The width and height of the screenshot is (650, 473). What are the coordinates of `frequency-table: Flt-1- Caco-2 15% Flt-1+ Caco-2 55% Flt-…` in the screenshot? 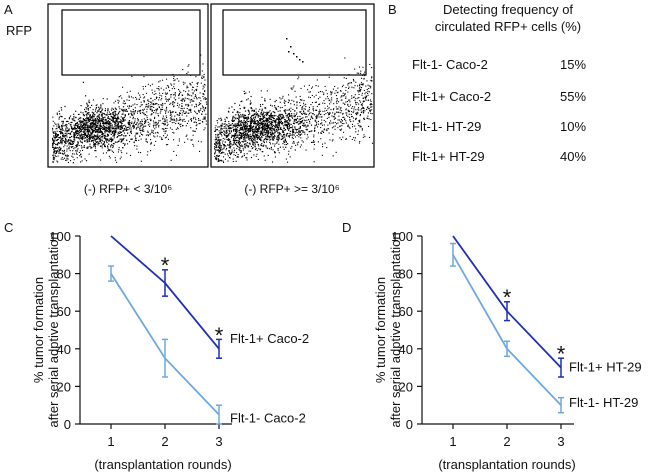 It's located at (499, 110).